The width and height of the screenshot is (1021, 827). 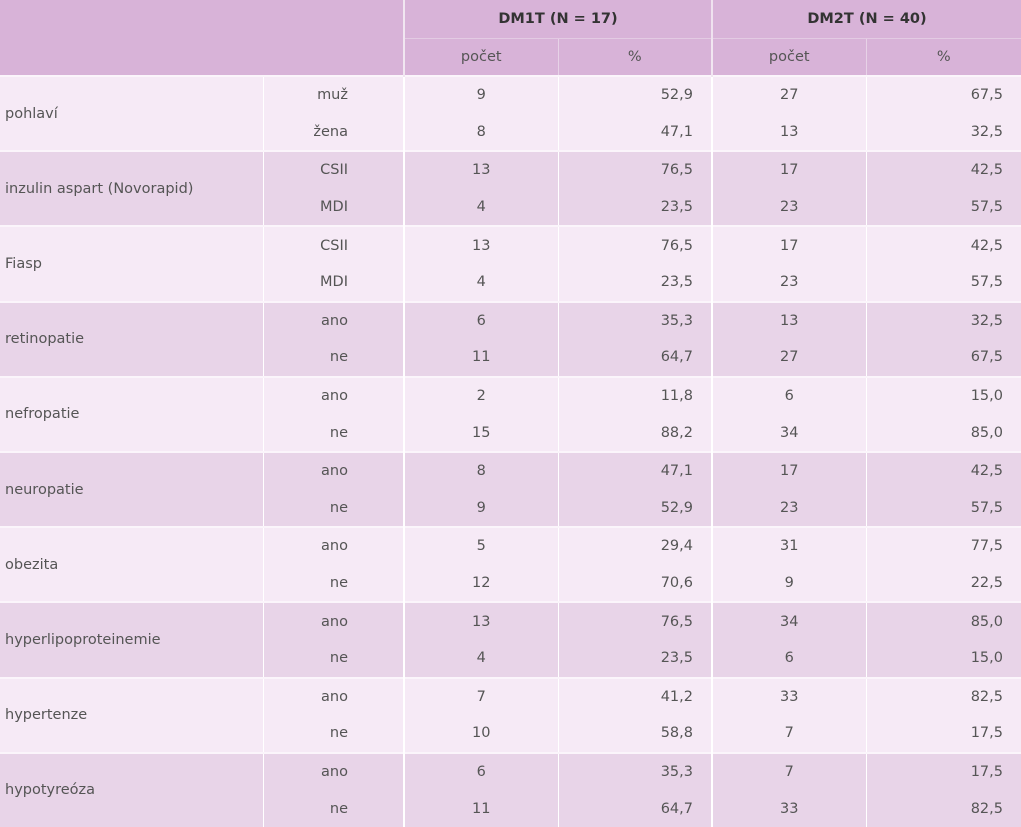 What do you see at coordinates (634, 808) in the screenshot?
I see `cell-pct-dm1t: 64,7` at bounding box center [634, 808].